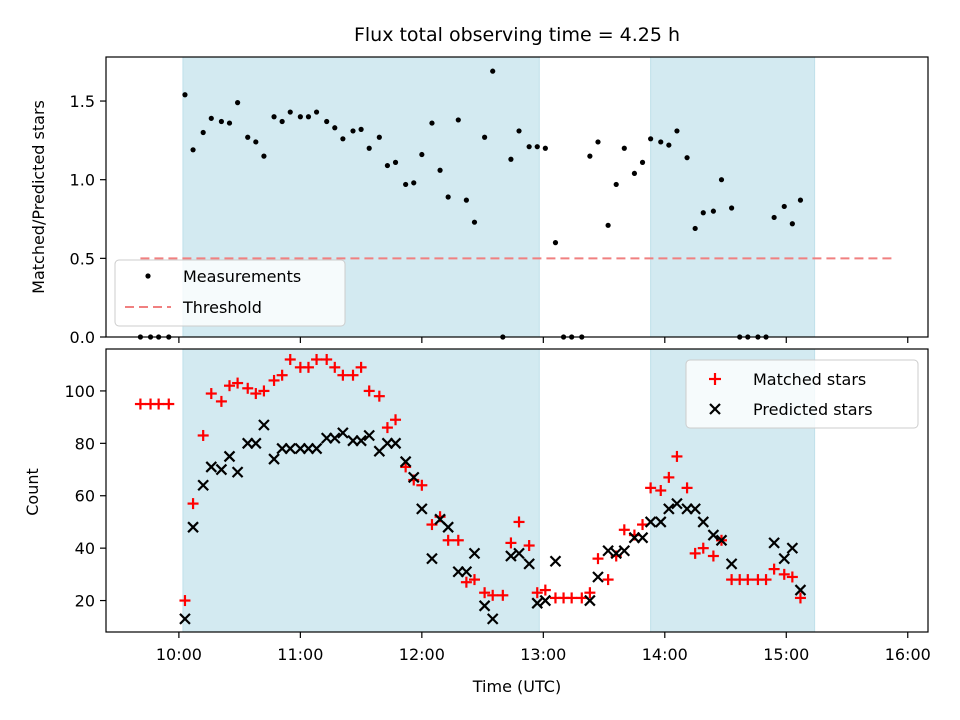 The width and height of the screenshot is (960, 720). What do you see at coordinates (802, 394) in the screenshot?
I see `bottom-legend: Matched stars Predicted stars` at bounding box center [802, 394].